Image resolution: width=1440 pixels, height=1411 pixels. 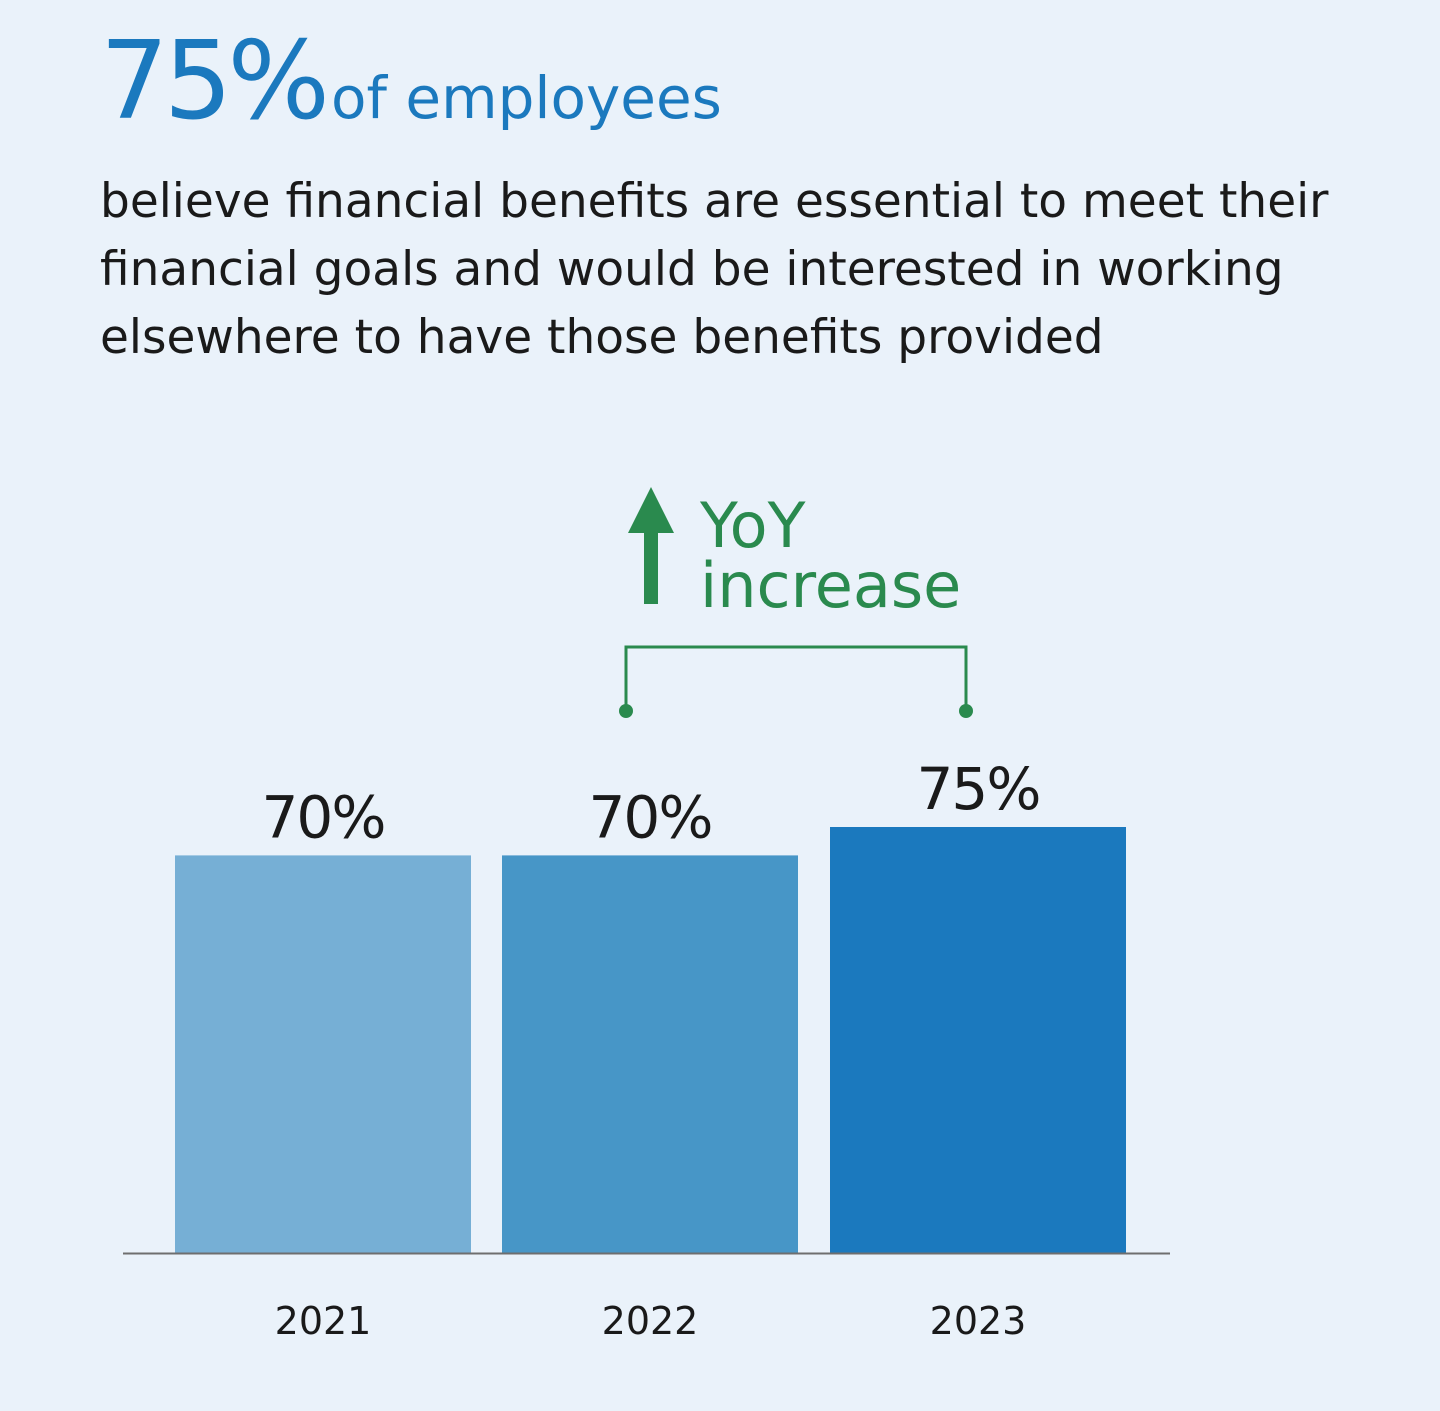 What do you see at coordinates (650, 1321) in the screenshot?
I see `x-tick-label-2022: 2022` at bounding box center [650, 1321].